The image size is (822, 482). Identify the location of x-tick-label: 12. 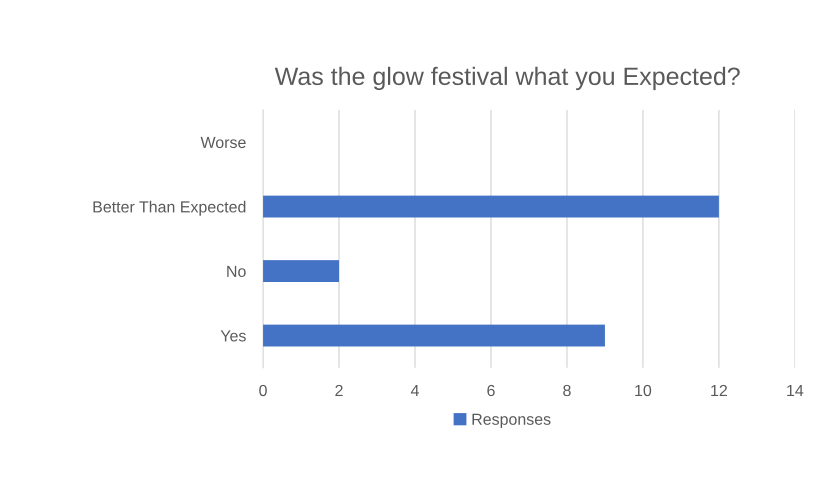
(719, 390).